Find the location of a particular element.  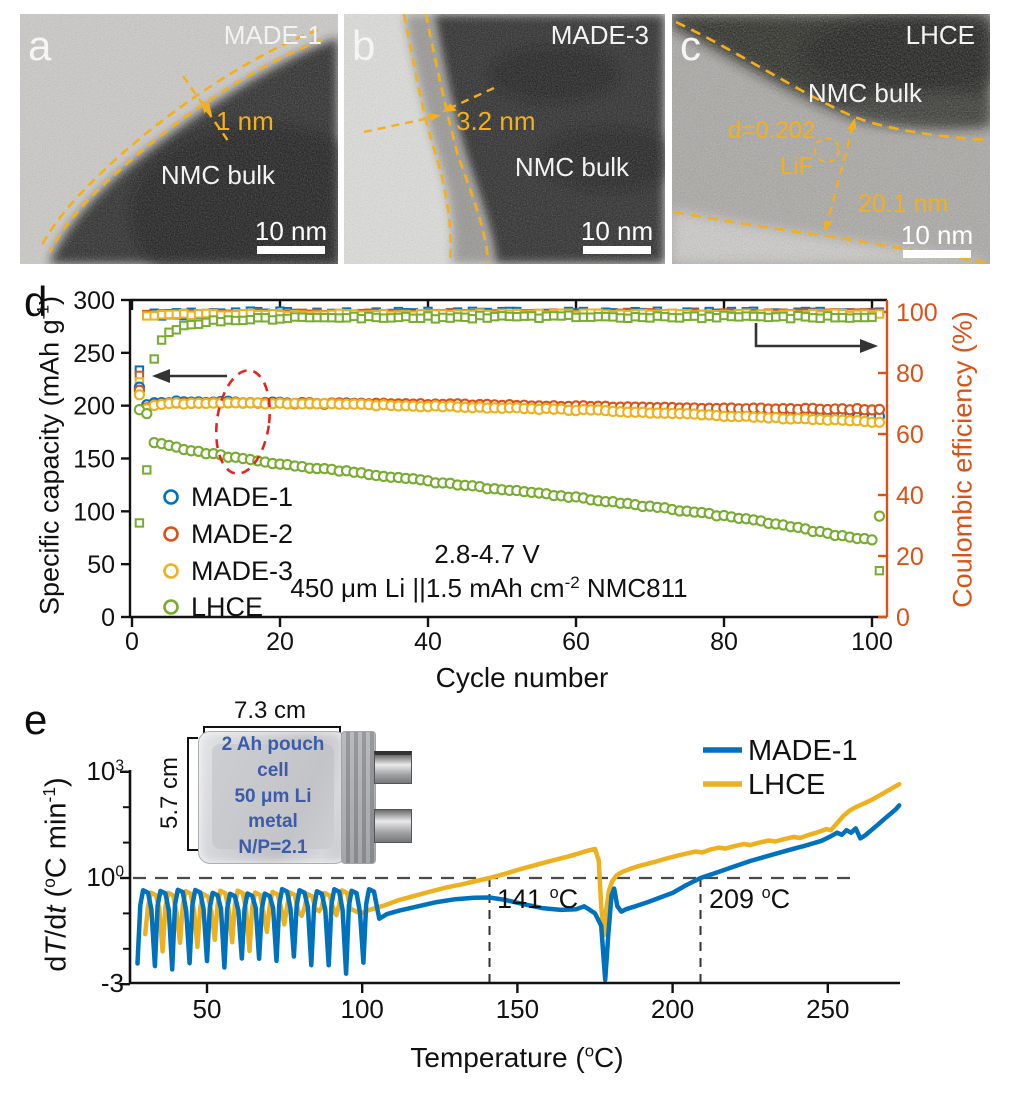

panel-d-letter: d is located at coordinates (36, 301).